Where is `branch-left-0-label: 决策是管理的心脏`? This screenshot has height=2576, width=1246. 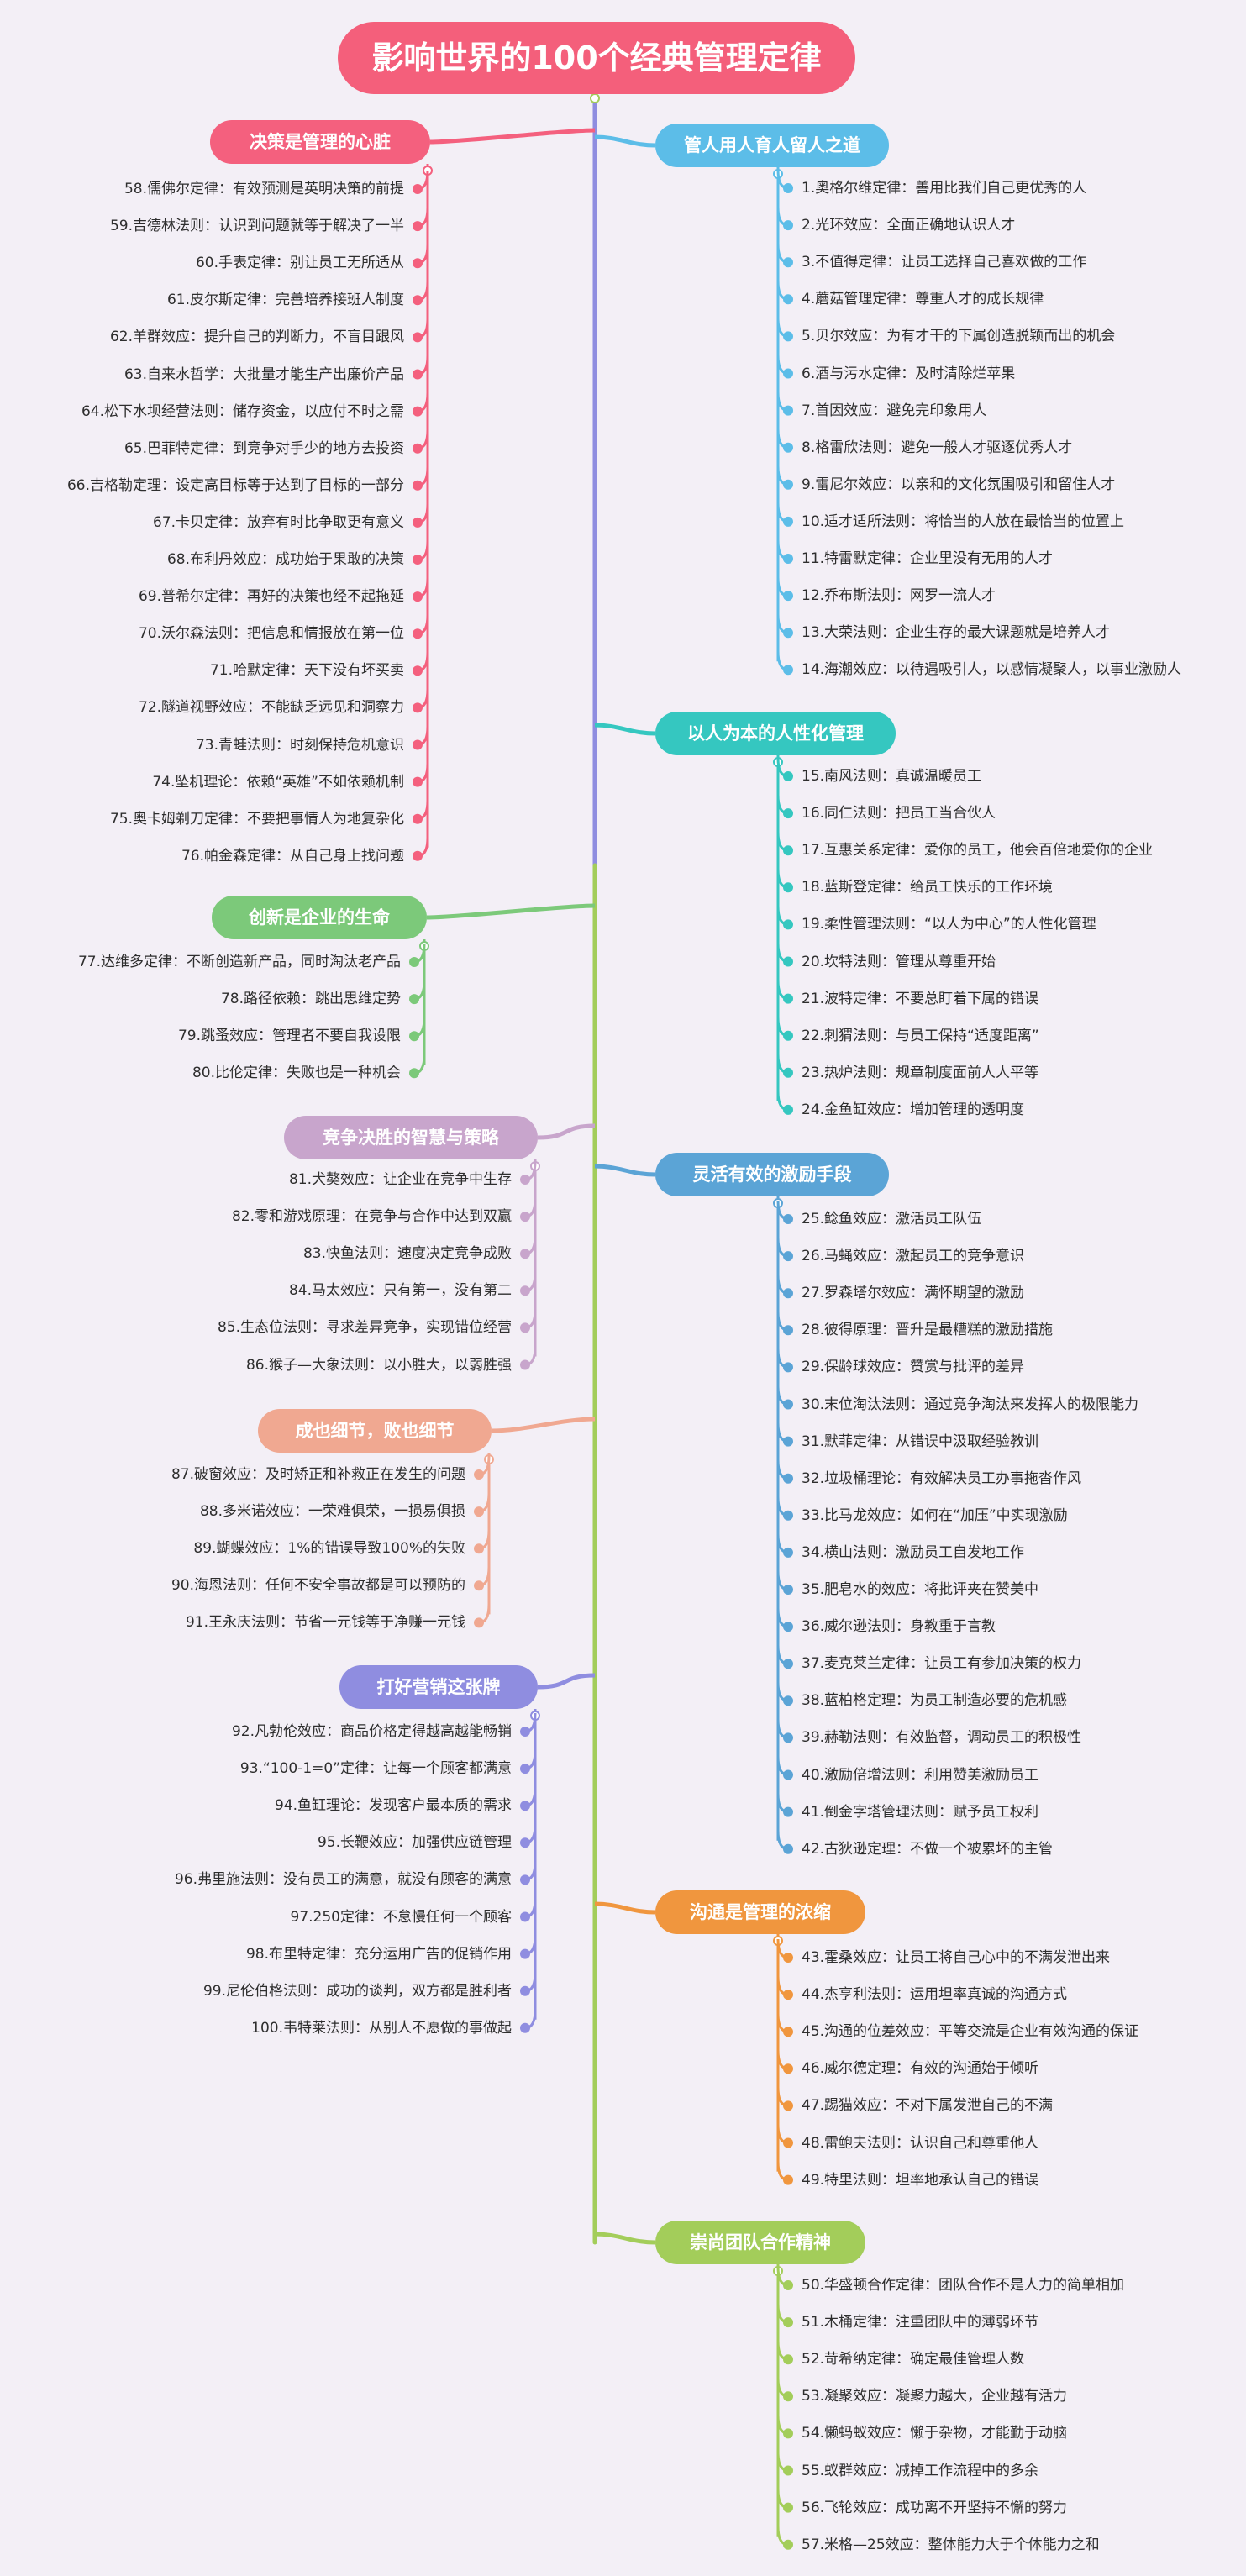
branch-left-0-label: 决策是管理的心脏 is located at coordinates (320, 142).